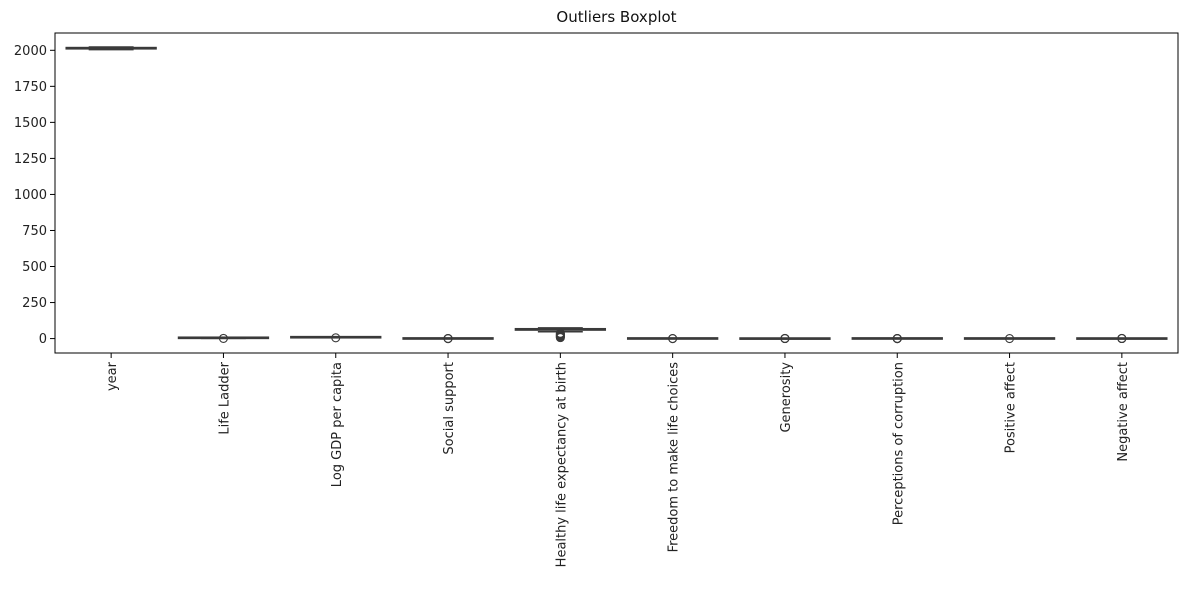  I want to click on box-healthy-life-expectancy-at-birth, so click(560, 335).